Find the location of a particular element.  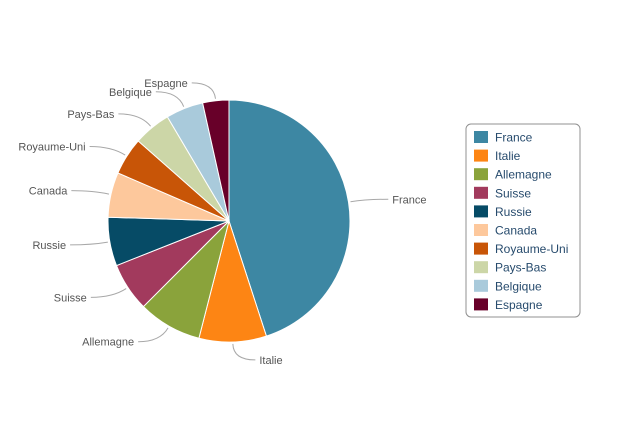

legend-swatch-france is located at coordinates (481, 137).